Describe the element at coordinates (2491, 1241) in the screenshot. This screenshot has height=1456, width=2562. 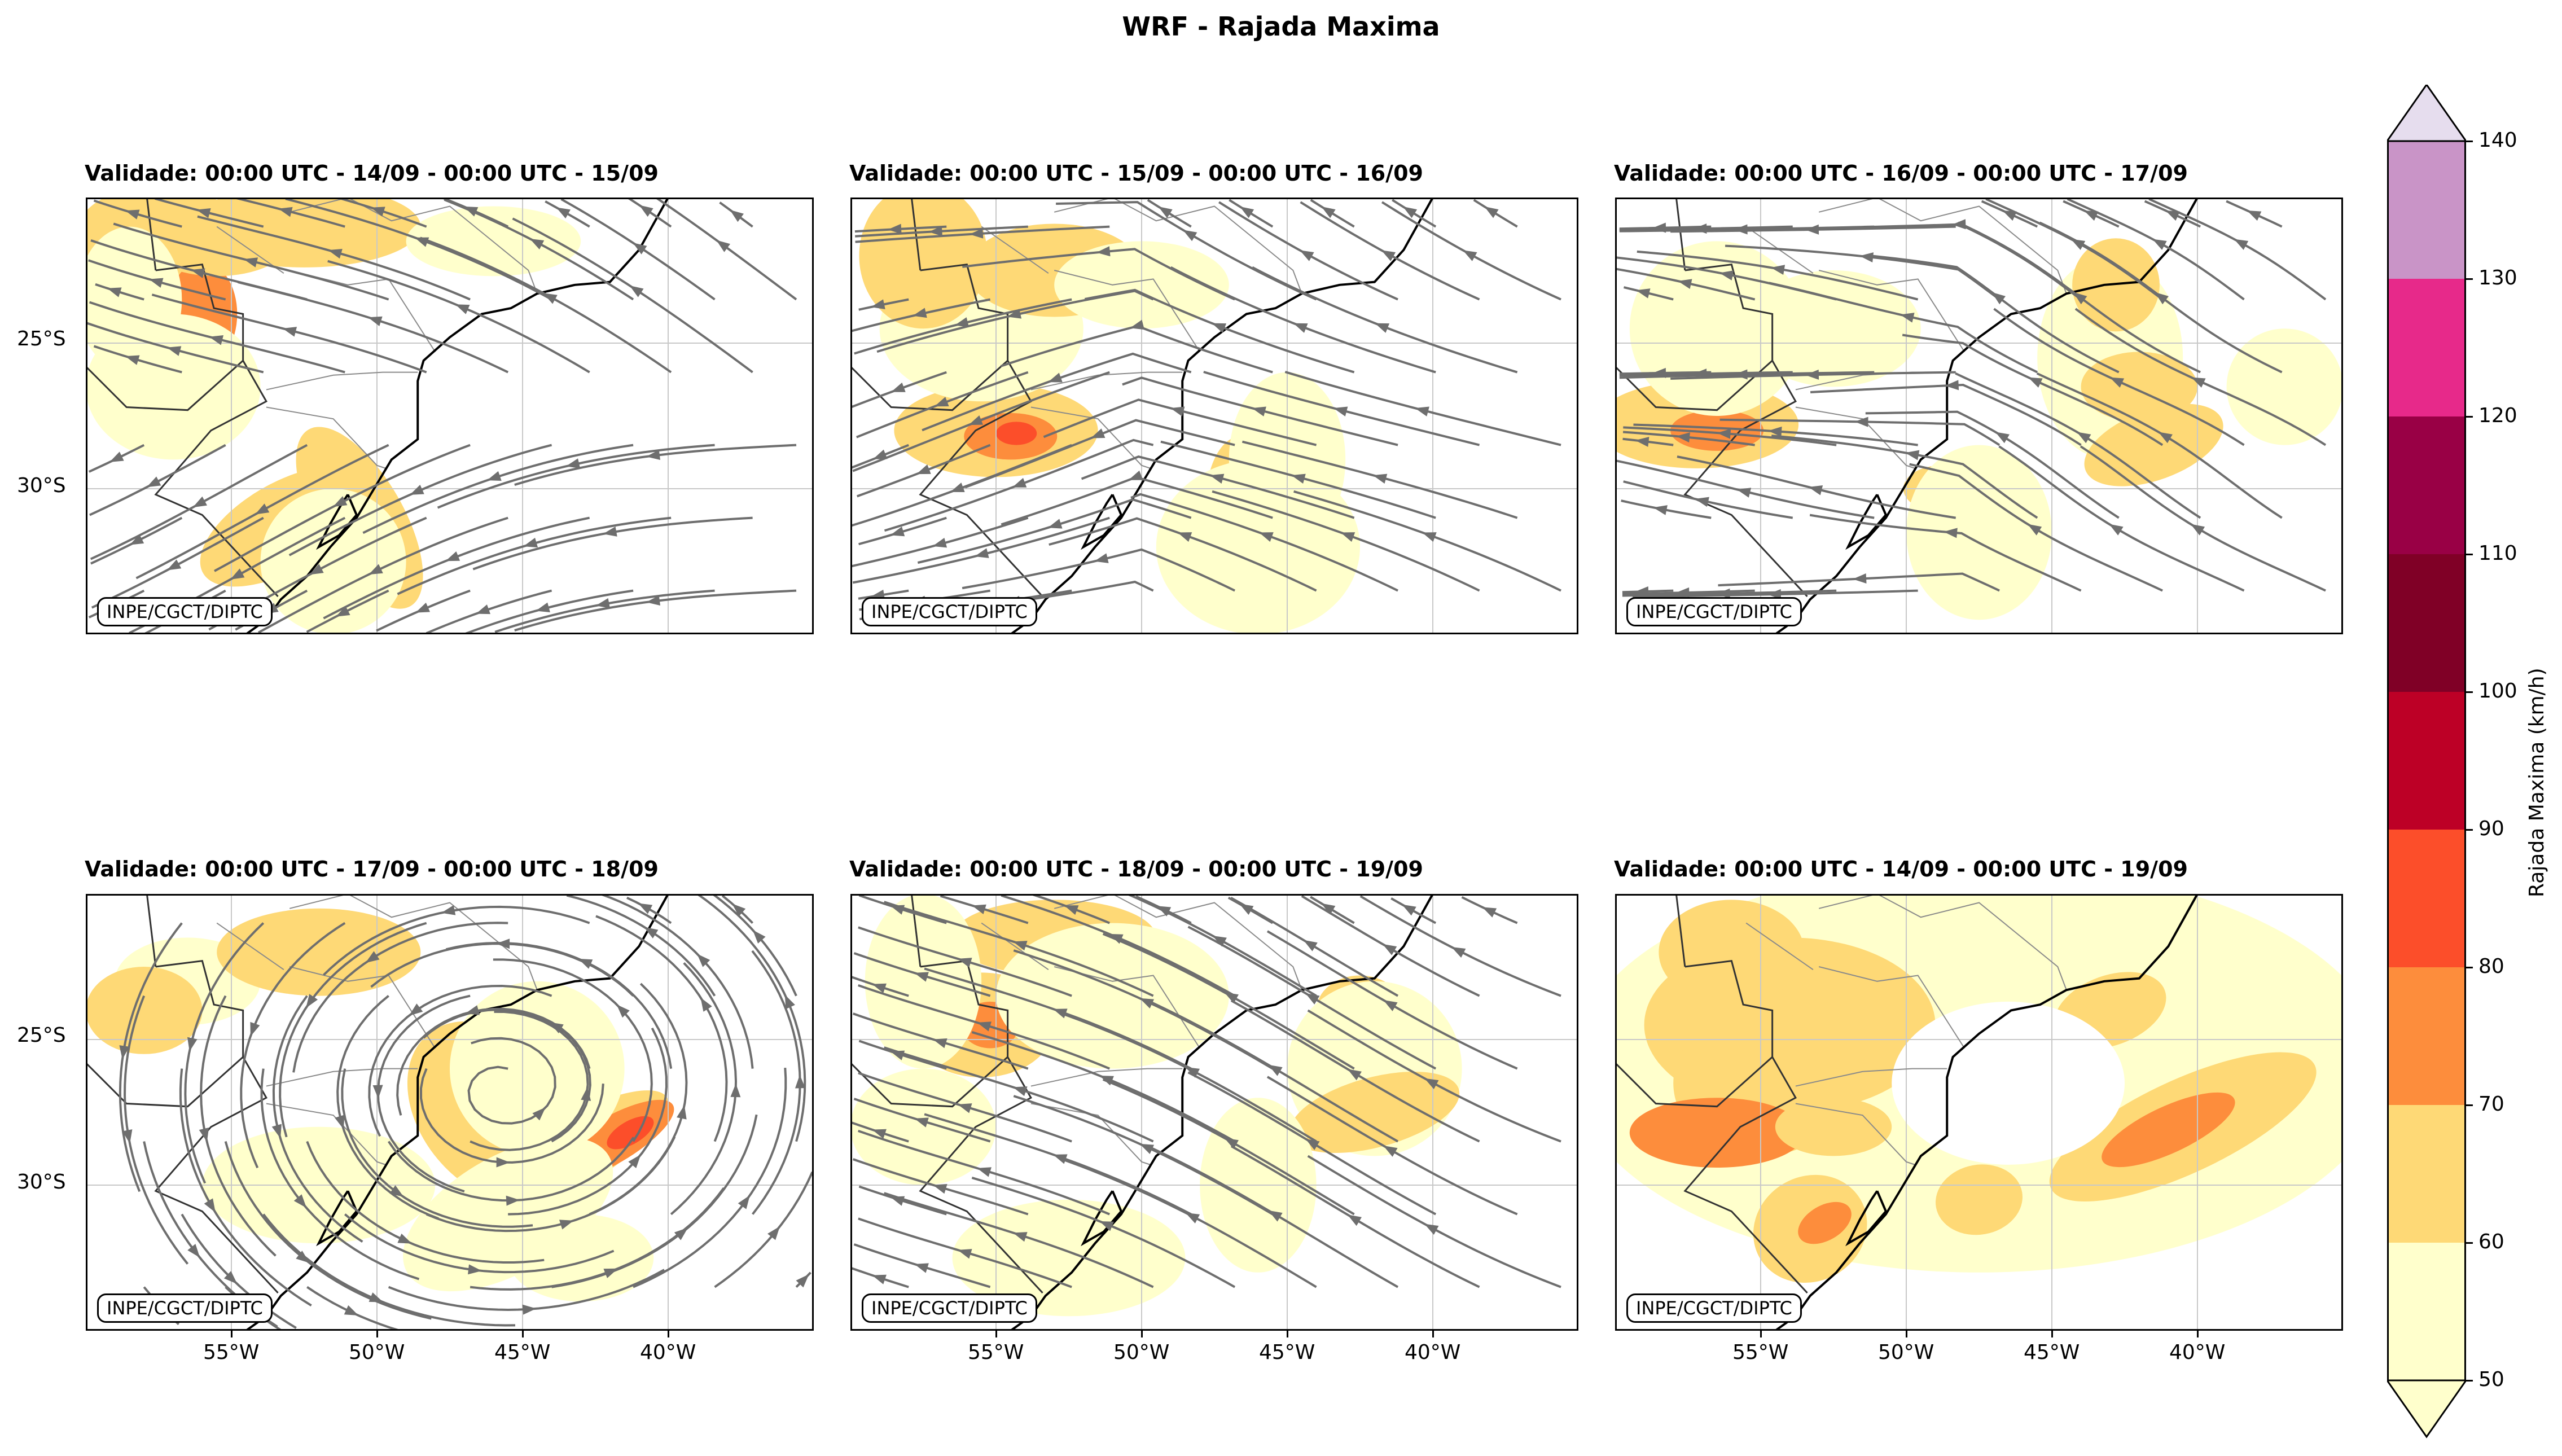
I see `colorbar-tick-label: 60` at that location.